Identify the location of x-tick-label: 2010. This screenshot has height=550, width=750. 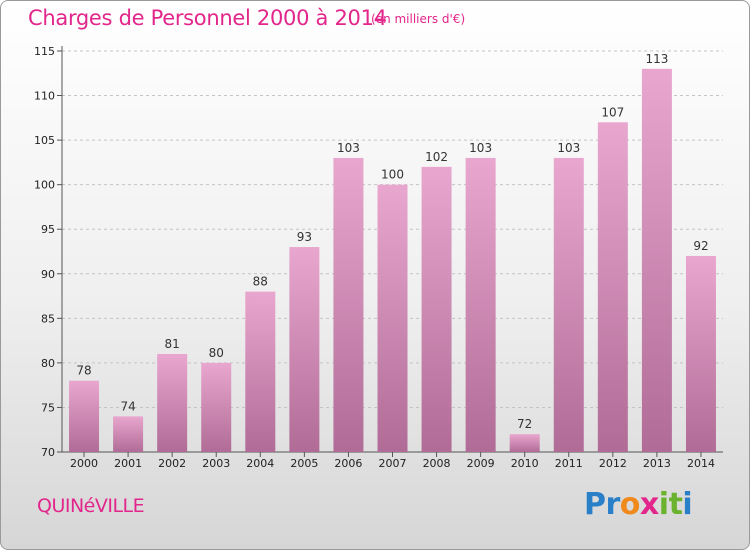
(525, 463).